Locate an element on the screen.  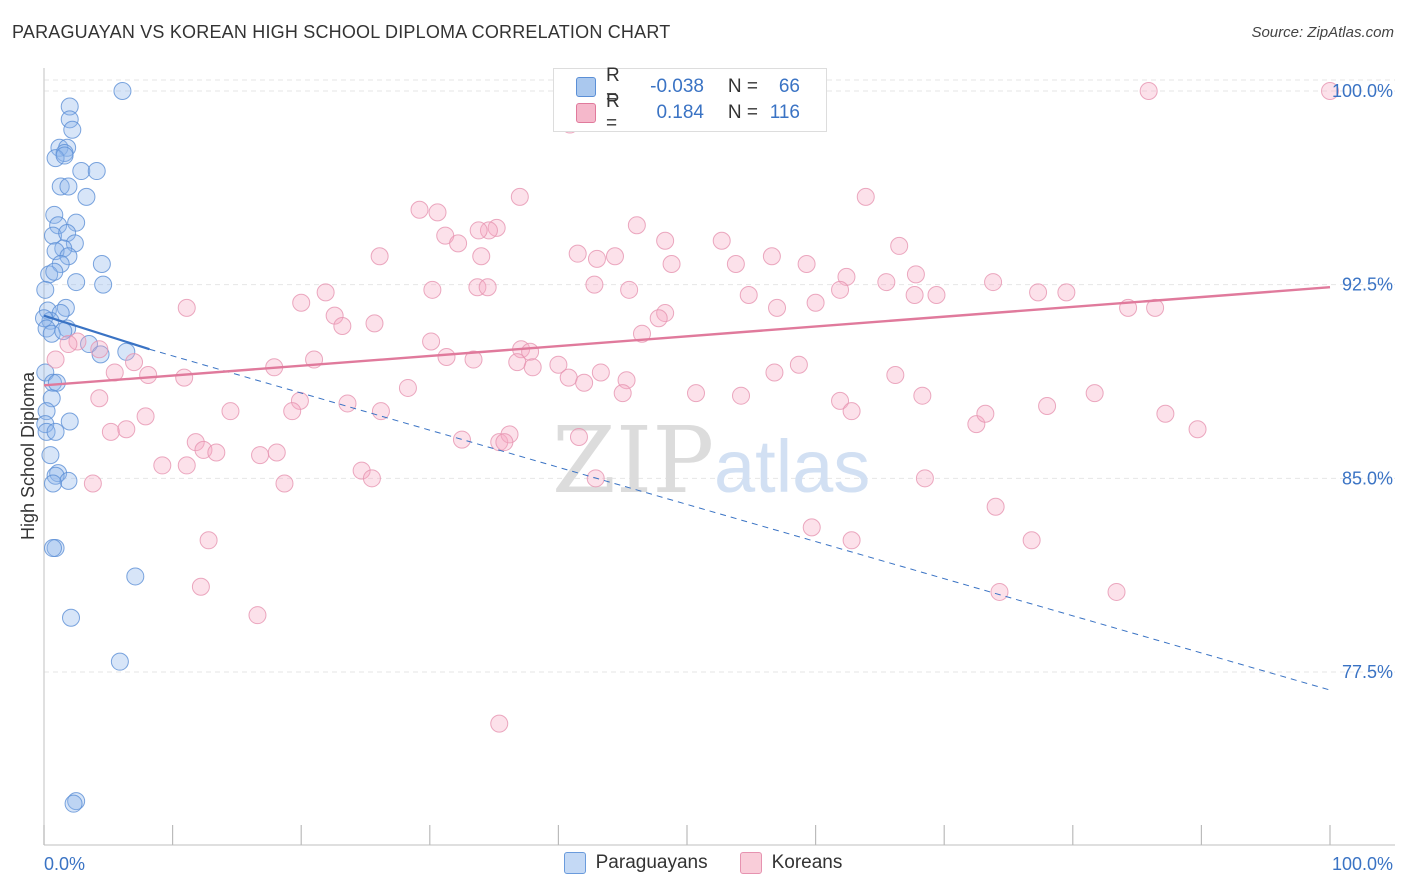
series-legend: Paraguayans Koreans is located at coordinates (703, 863).